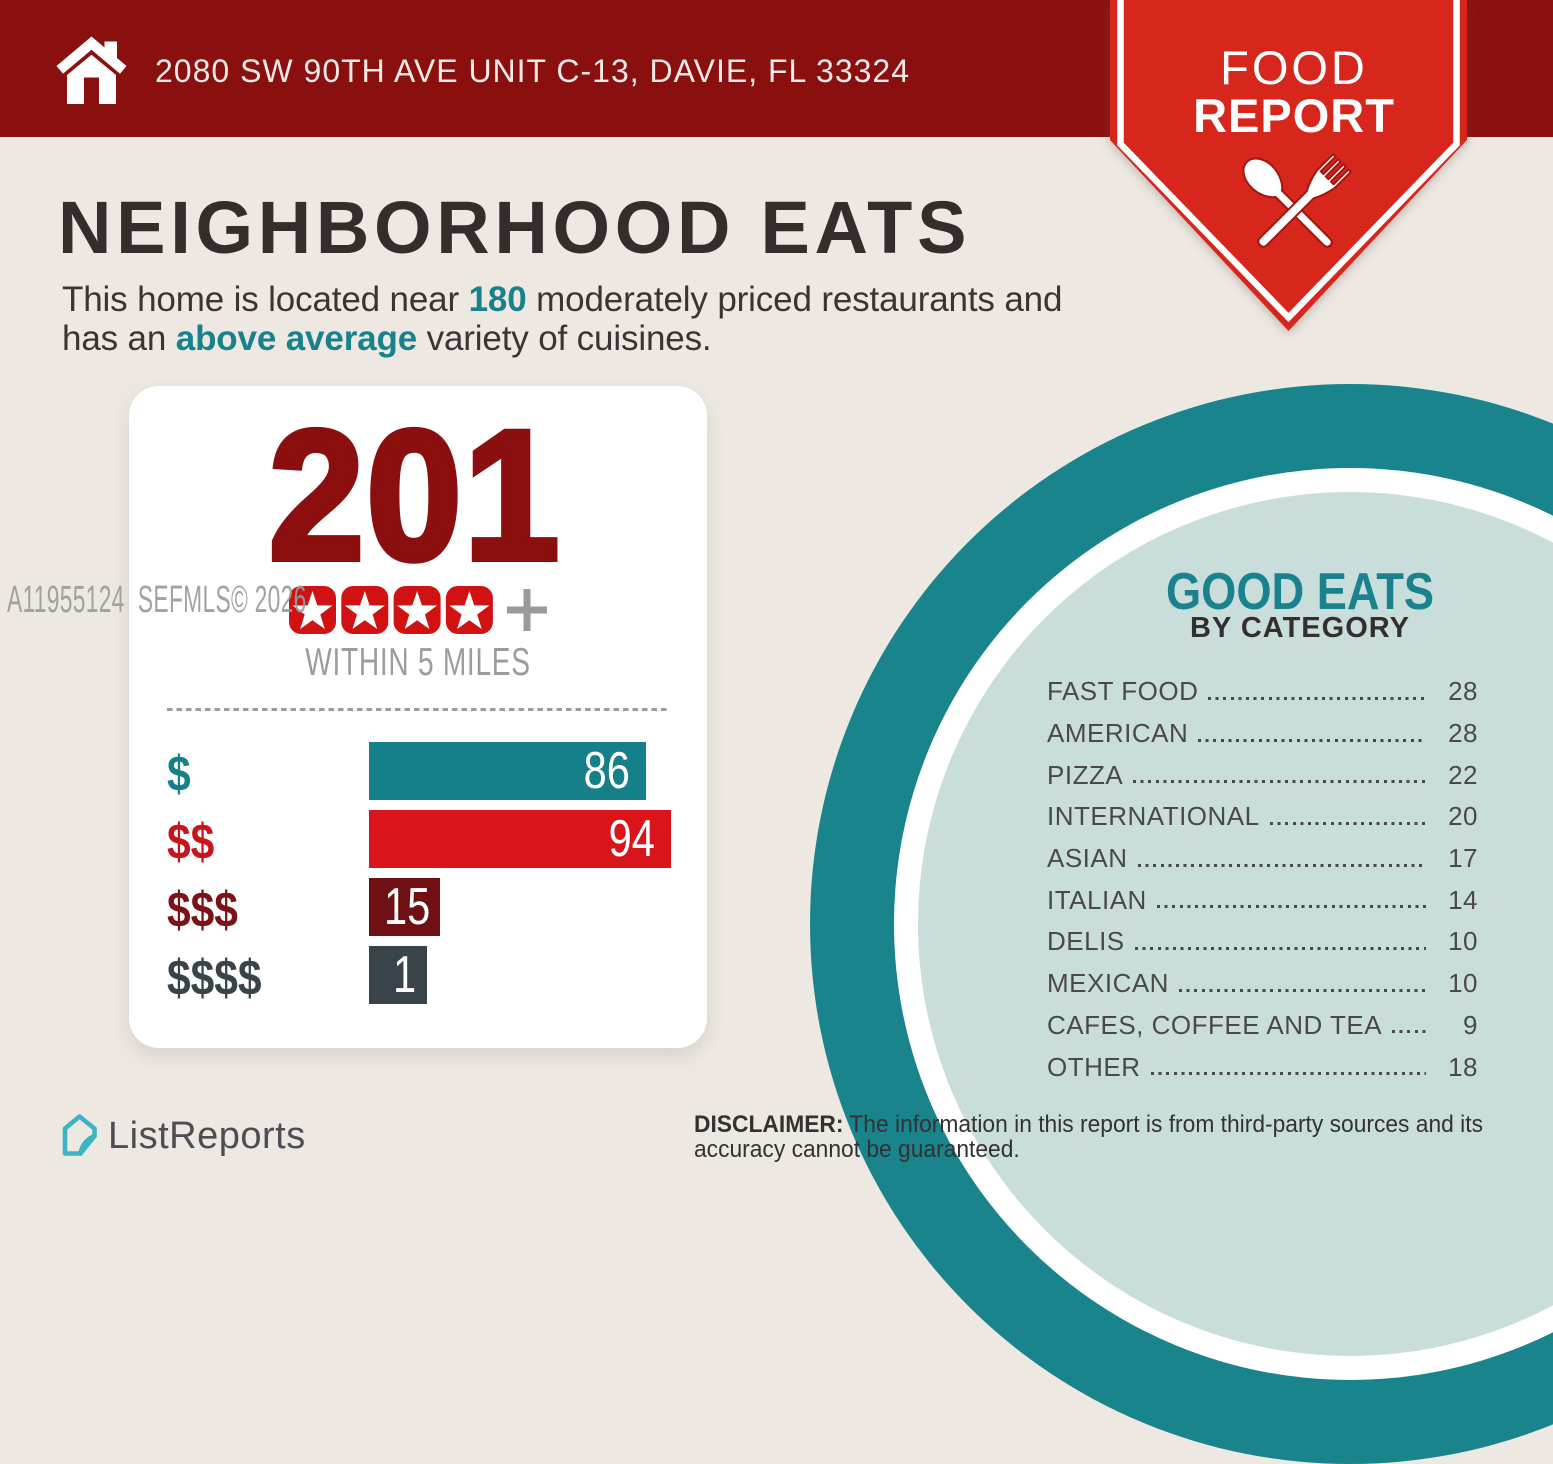 The height and width of the screenshot is (1464, 1553). What do you see at coordinates (1294, 67) in the screenshot?
I see `svg-text: FOOD` at bounding box center [1294, 67].